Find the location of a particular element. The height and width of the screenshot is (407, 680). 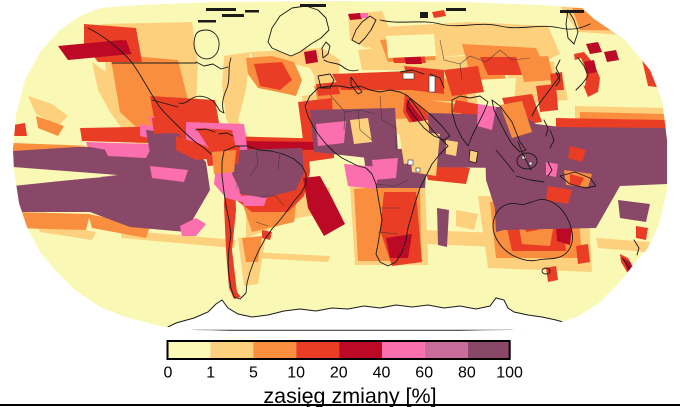

svg-text: 20 is located at coordinates (339, 373).